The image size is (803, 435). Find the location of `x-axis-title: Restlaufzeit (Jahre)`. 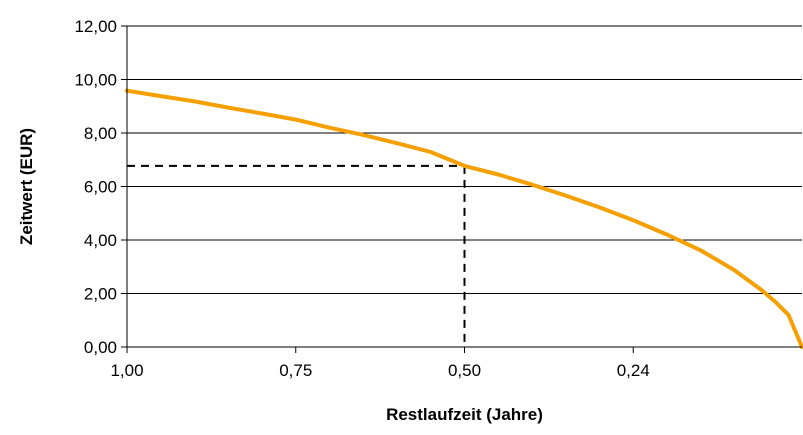

x-axis-title: Restlaufzeit (Jahre) is located at coordinates (464, 414).